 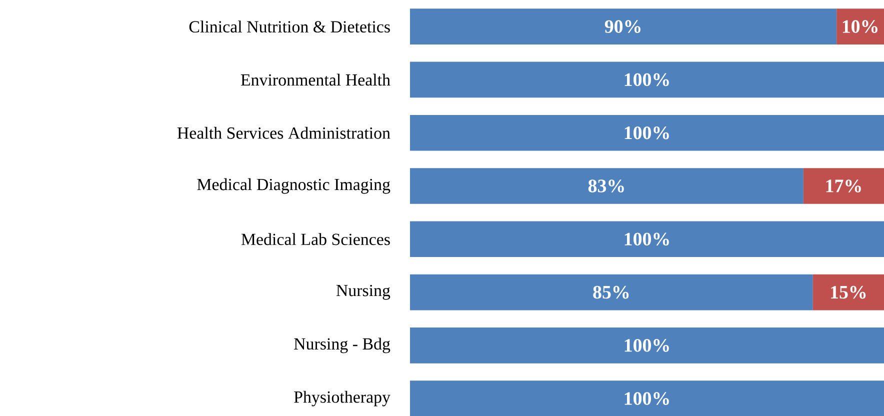 I want to click on data-label: 10%, so click(x=860, y=26).